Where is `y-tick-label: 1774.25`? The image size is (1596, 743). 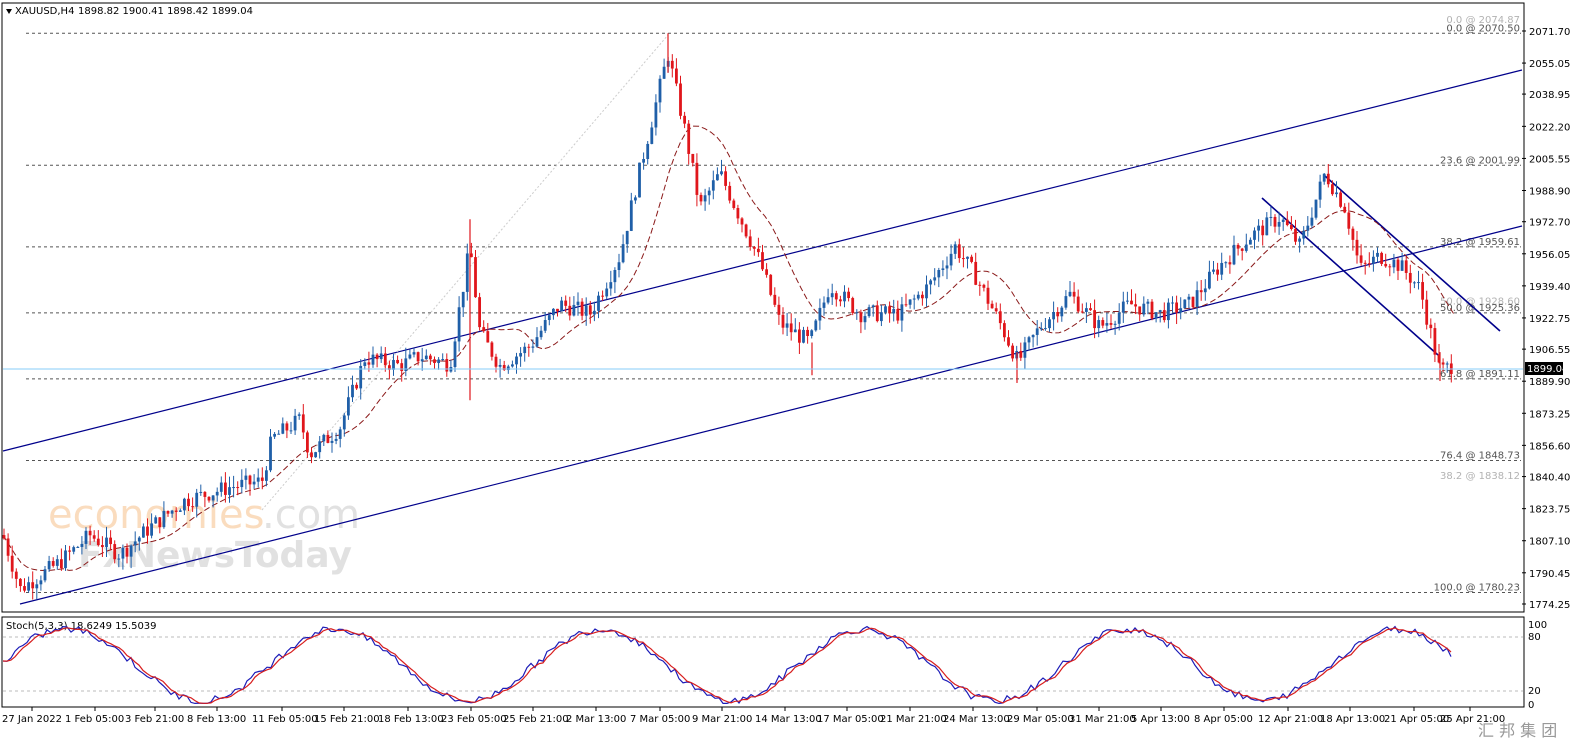 y-tick-label: 1774.25 is located at coordinates (1549, 605).